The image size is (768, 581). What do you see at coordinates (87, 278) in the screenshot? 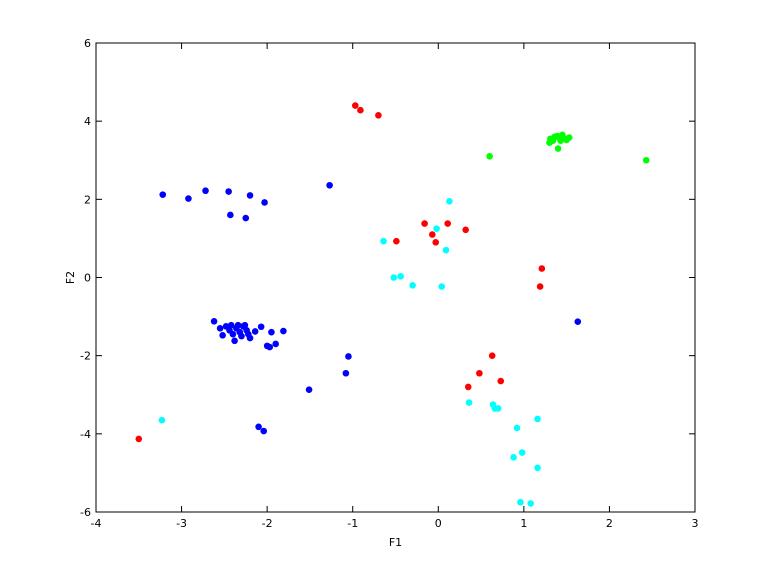
I see `y-tick-label: 0` at bounding box center [87, 278].